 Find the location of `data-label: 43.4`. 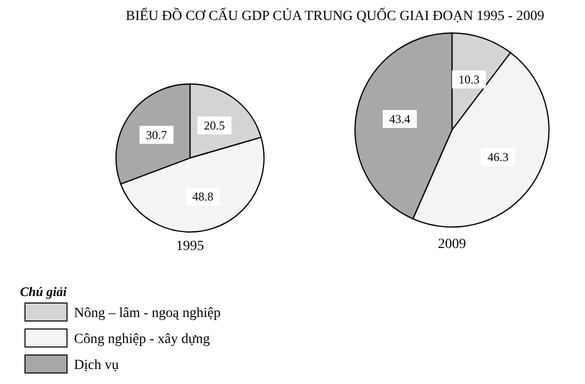

data-label: 43.4 is located at coordinates (399, 119).